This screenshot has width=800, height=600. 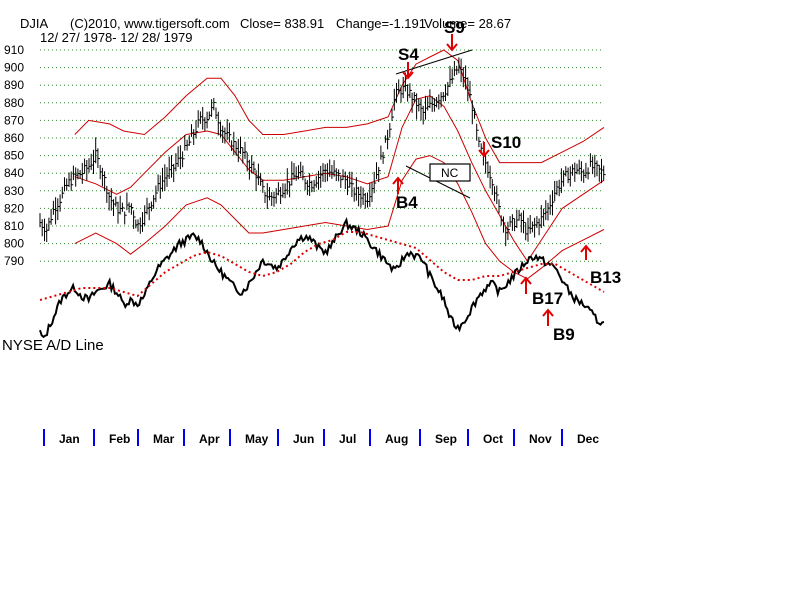 I want to click on lower-band-line, so click(x=339, y=217).